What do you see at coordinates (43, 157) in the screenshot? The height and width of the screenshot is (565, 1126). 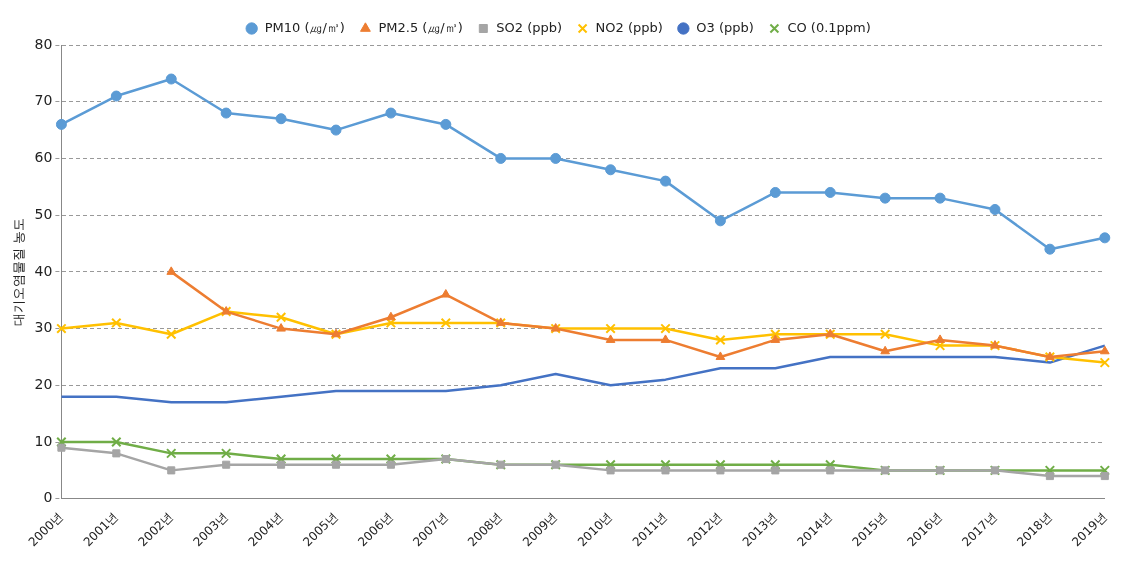 I see `y-tick-label: 60` at bounding box center [43, 157].